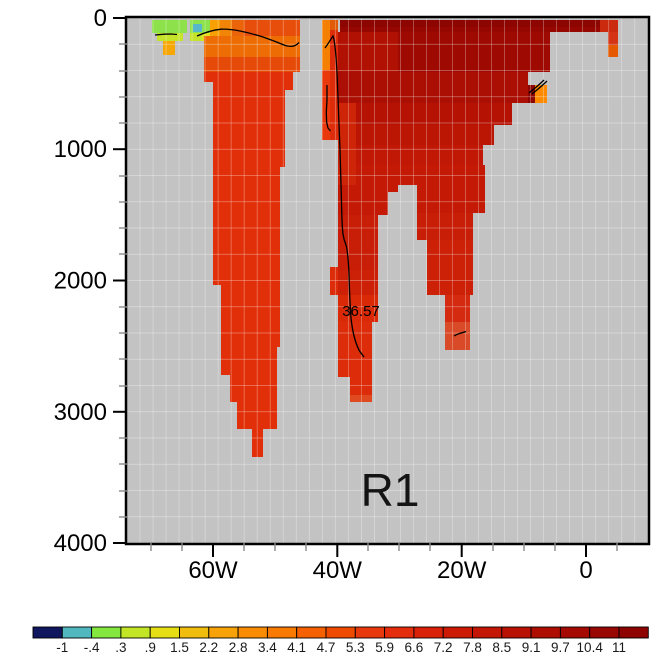 The width and height of the screenshot is (662, 660). Describe the element at coordinates (213, 570) in the screenshot. I see `x-tick-label: 60W` at that location.